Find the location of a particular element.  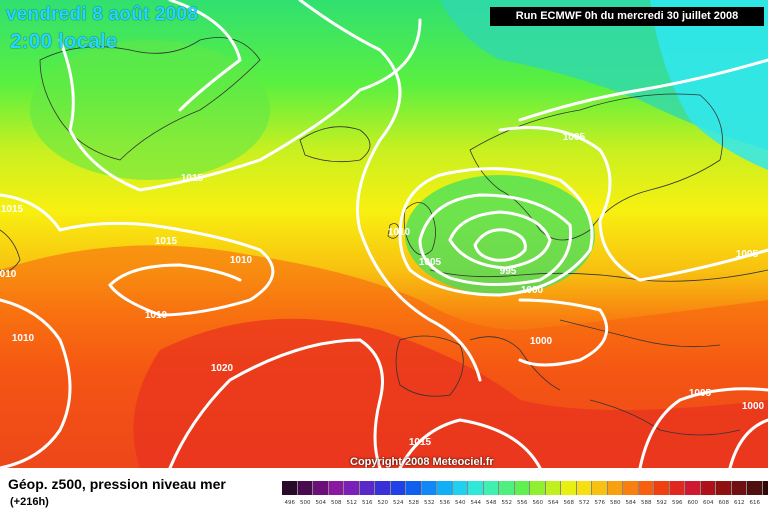

isobar-1005-north is located at coordinates (643, 90).